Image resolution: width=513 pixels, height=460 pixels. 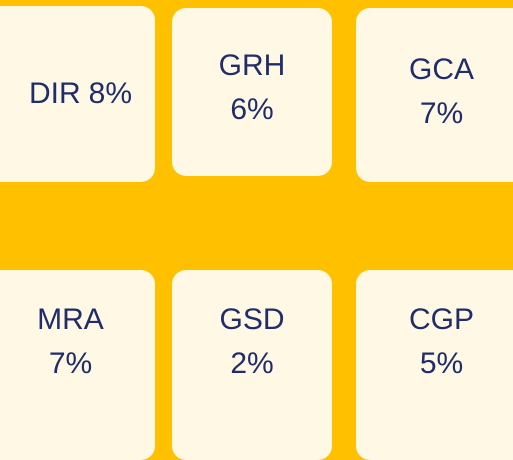 What do you see at coordinates (252, 109) in the screenshot?
I see `tile-value: 6%` at bounding box center [252, 109].